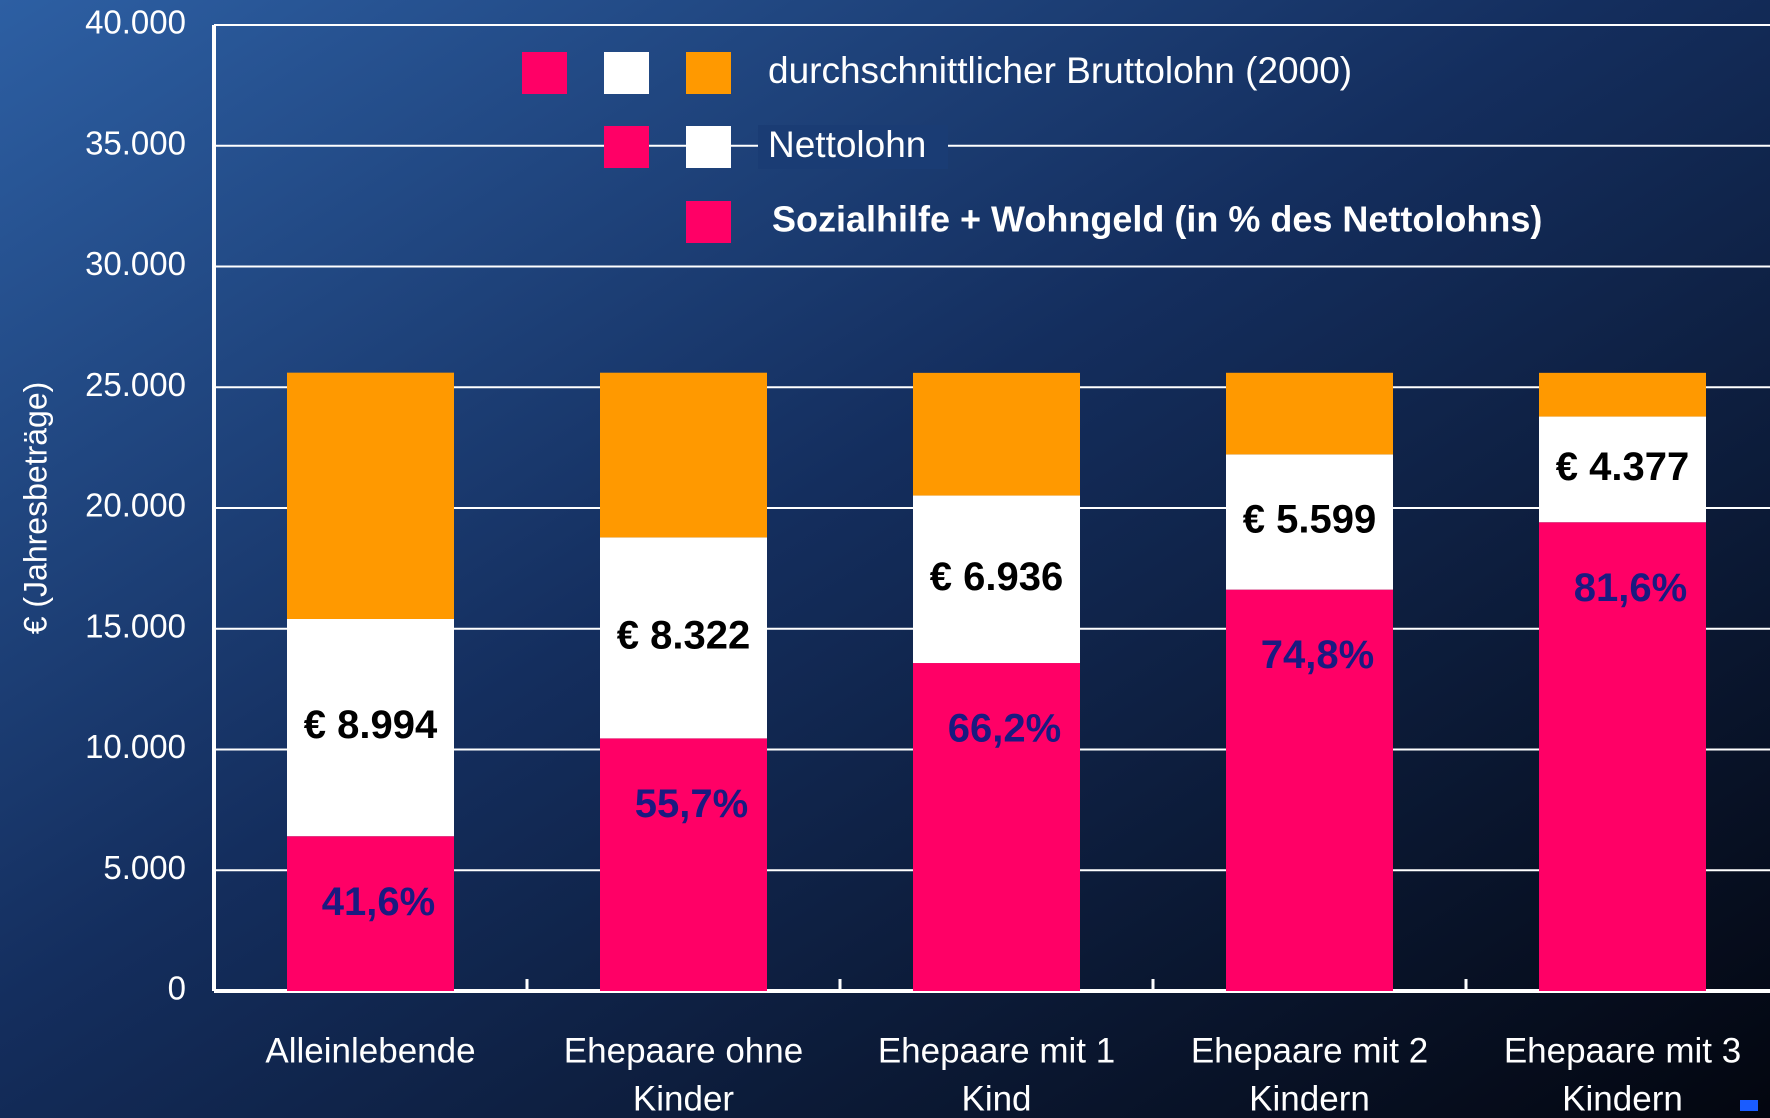 This screenshot has width=1770, height=1118. I want to click on share-label: 55,7%, so click(691, 804).